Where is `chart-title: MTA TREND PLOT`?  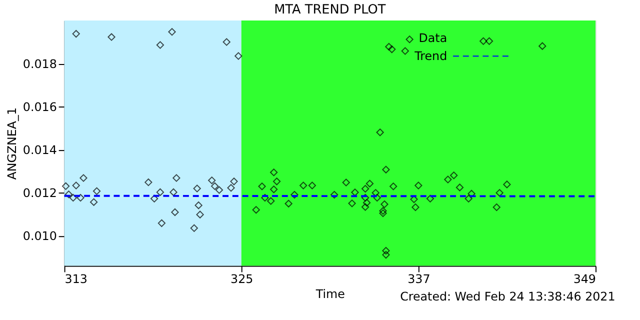
chart-title: MTA TREND PLOT is located at coordinates (330, 10).